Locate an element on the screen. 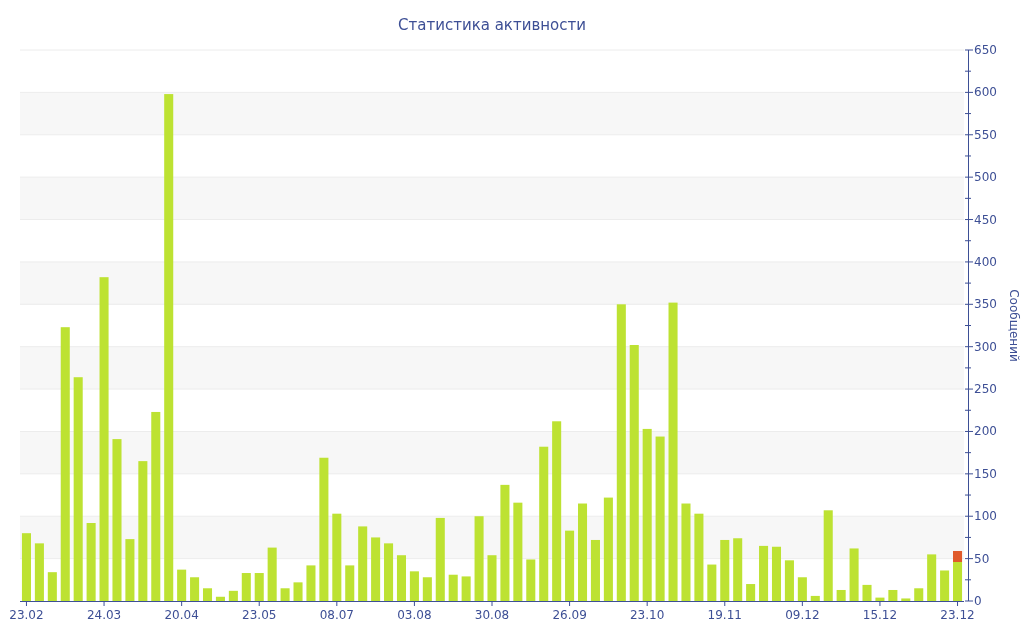 This screenshot has width=1024, height=640. y-tick-label: 500 is located at coordinates (985, 177).